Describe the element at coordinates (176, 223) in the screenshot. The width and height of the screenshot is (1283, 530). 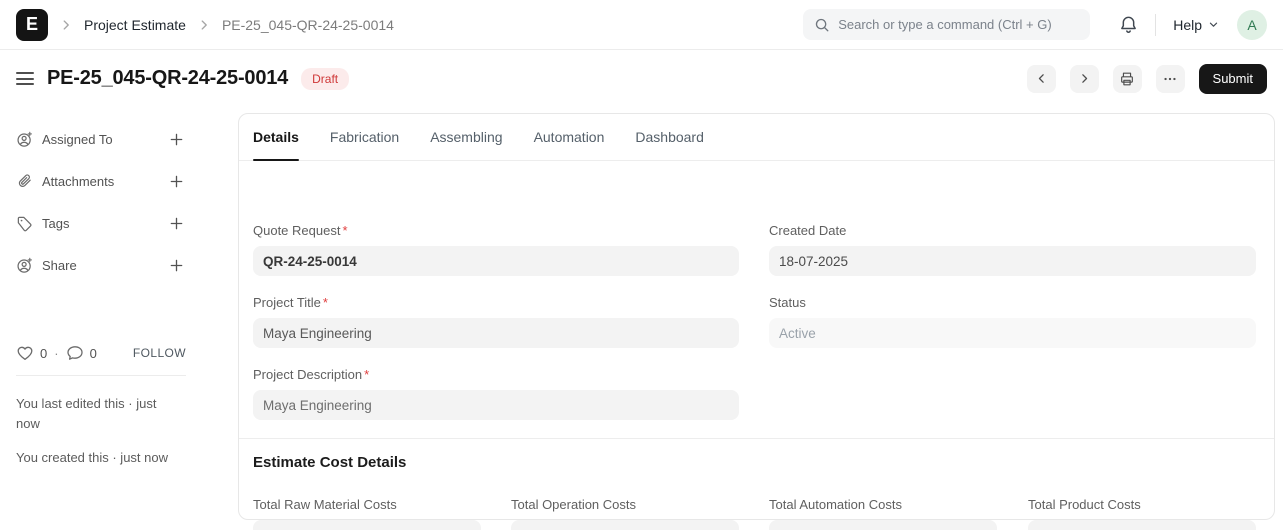
I see `add-tag-button` at that location.